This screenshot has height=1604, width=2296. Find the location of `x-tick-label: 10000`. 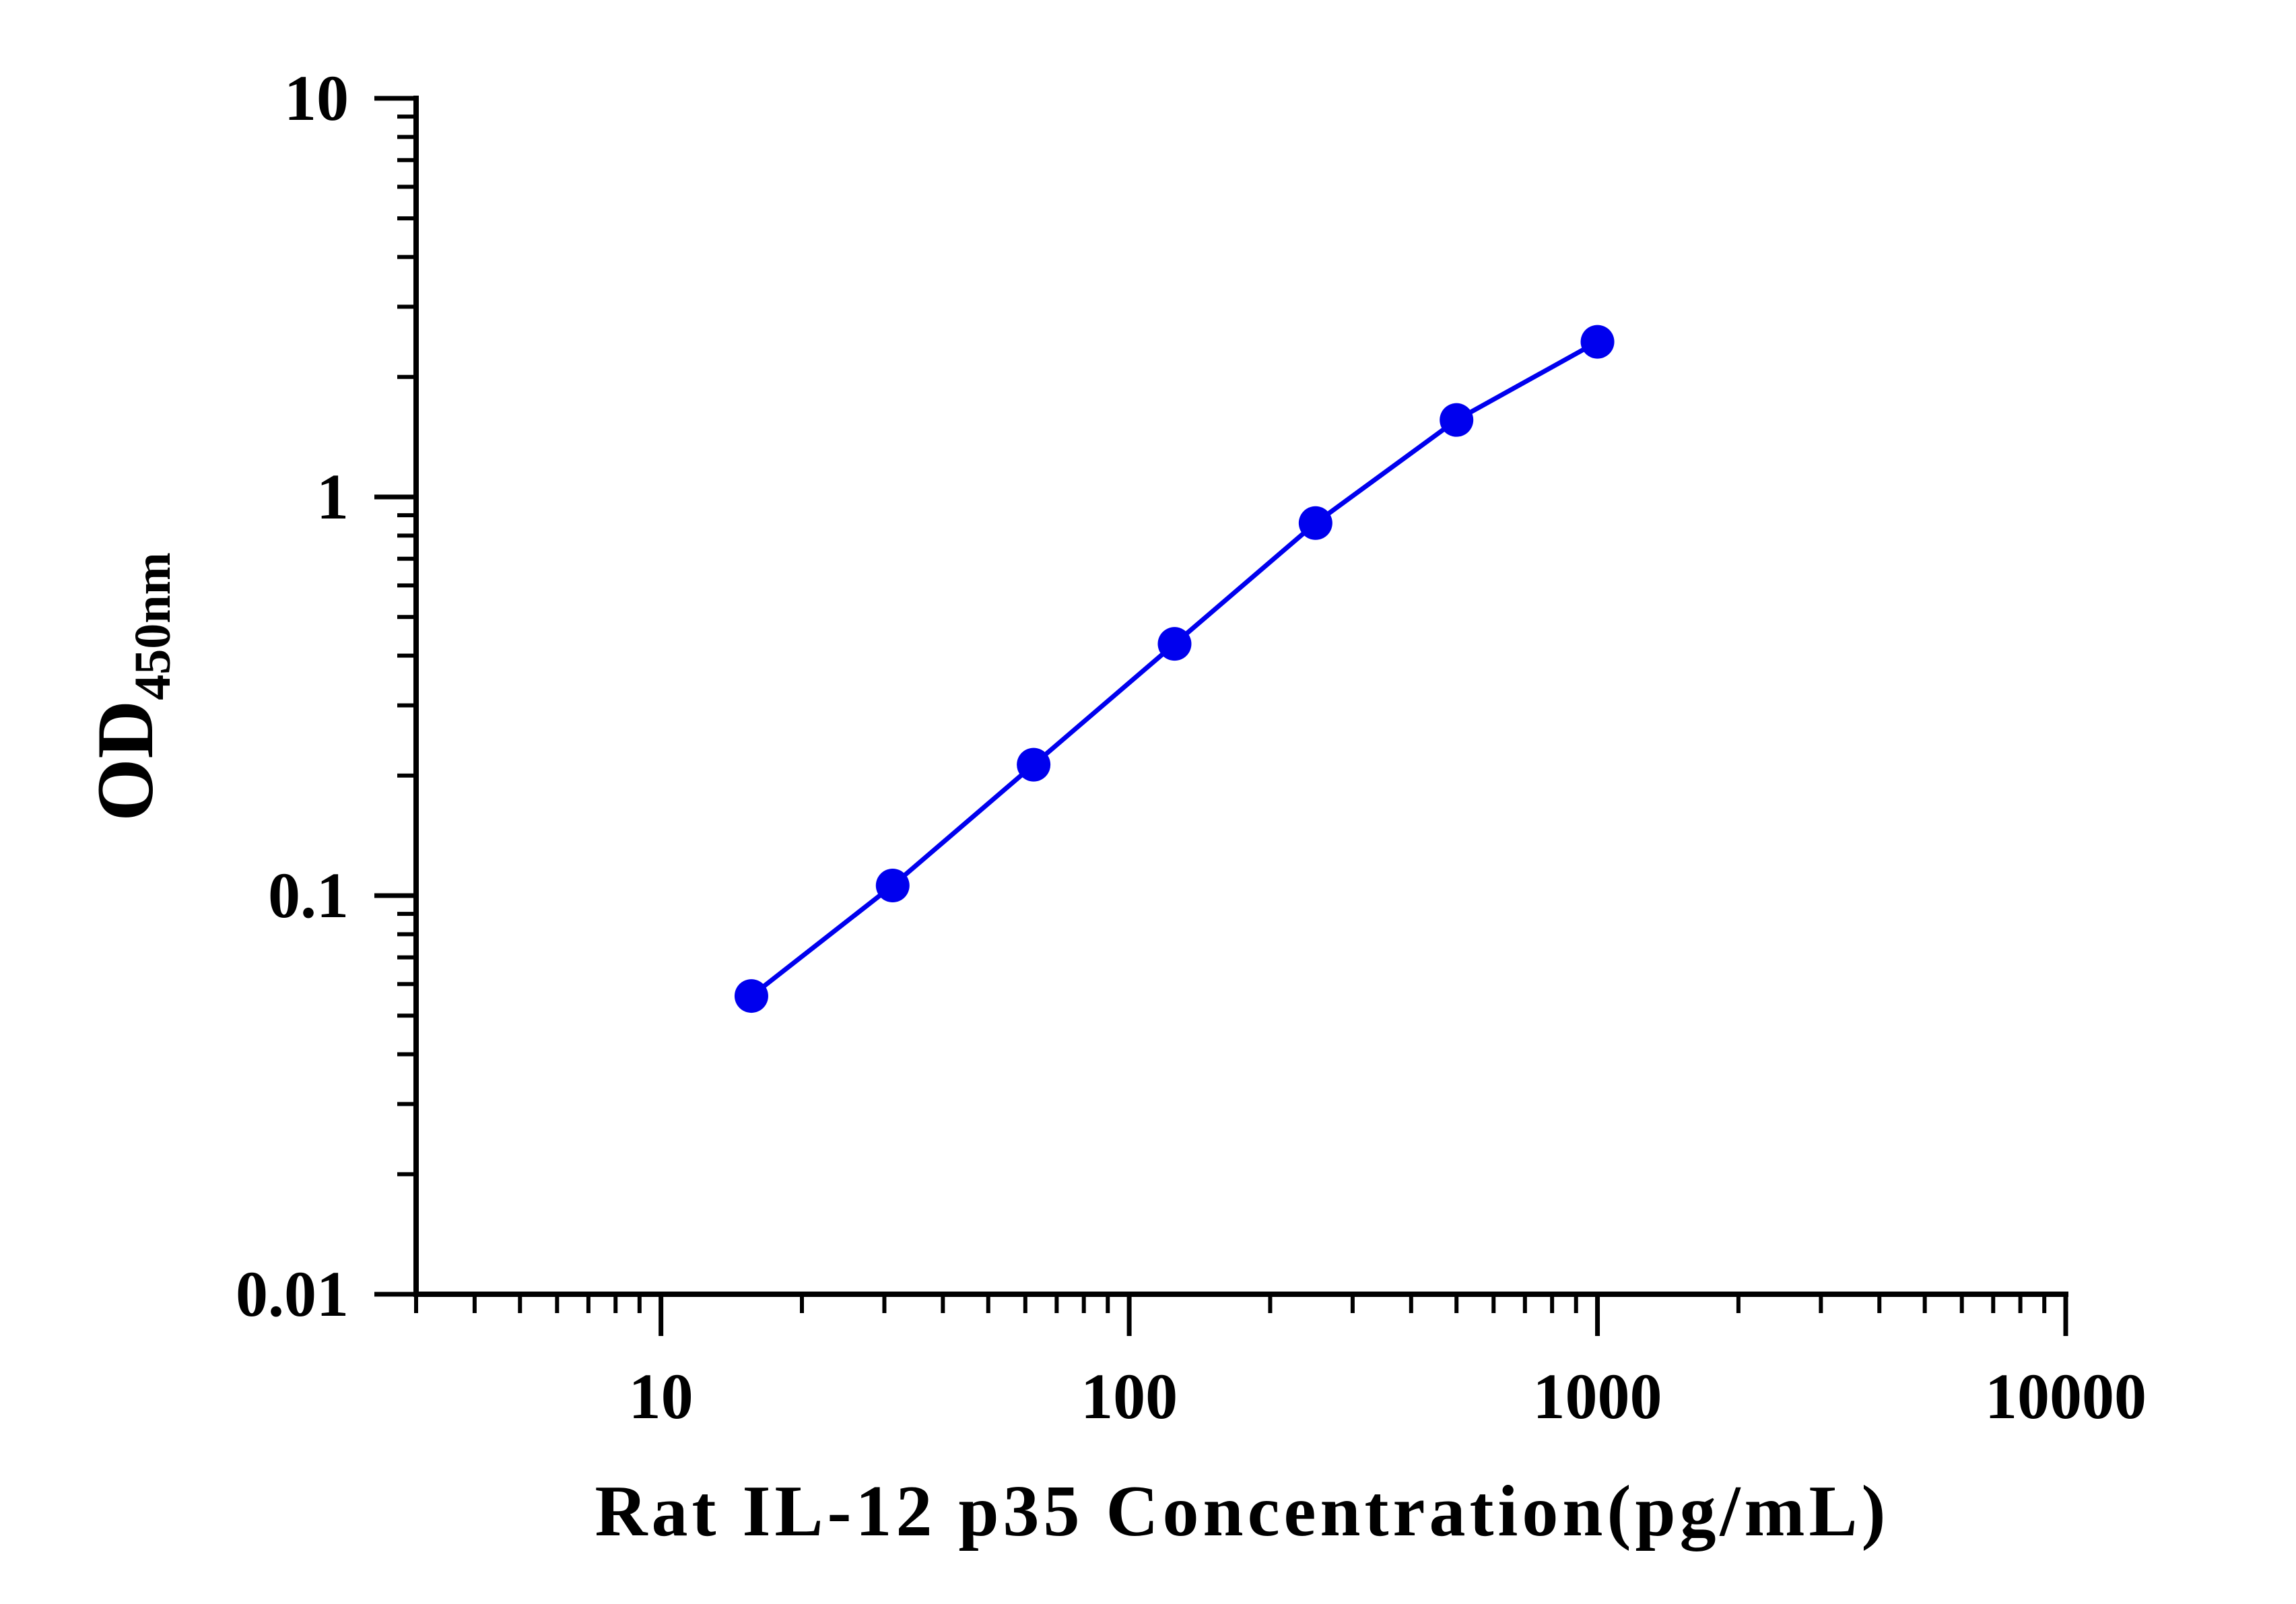

x-tick-label: 10000 is located at coordinates (2066, 1396).